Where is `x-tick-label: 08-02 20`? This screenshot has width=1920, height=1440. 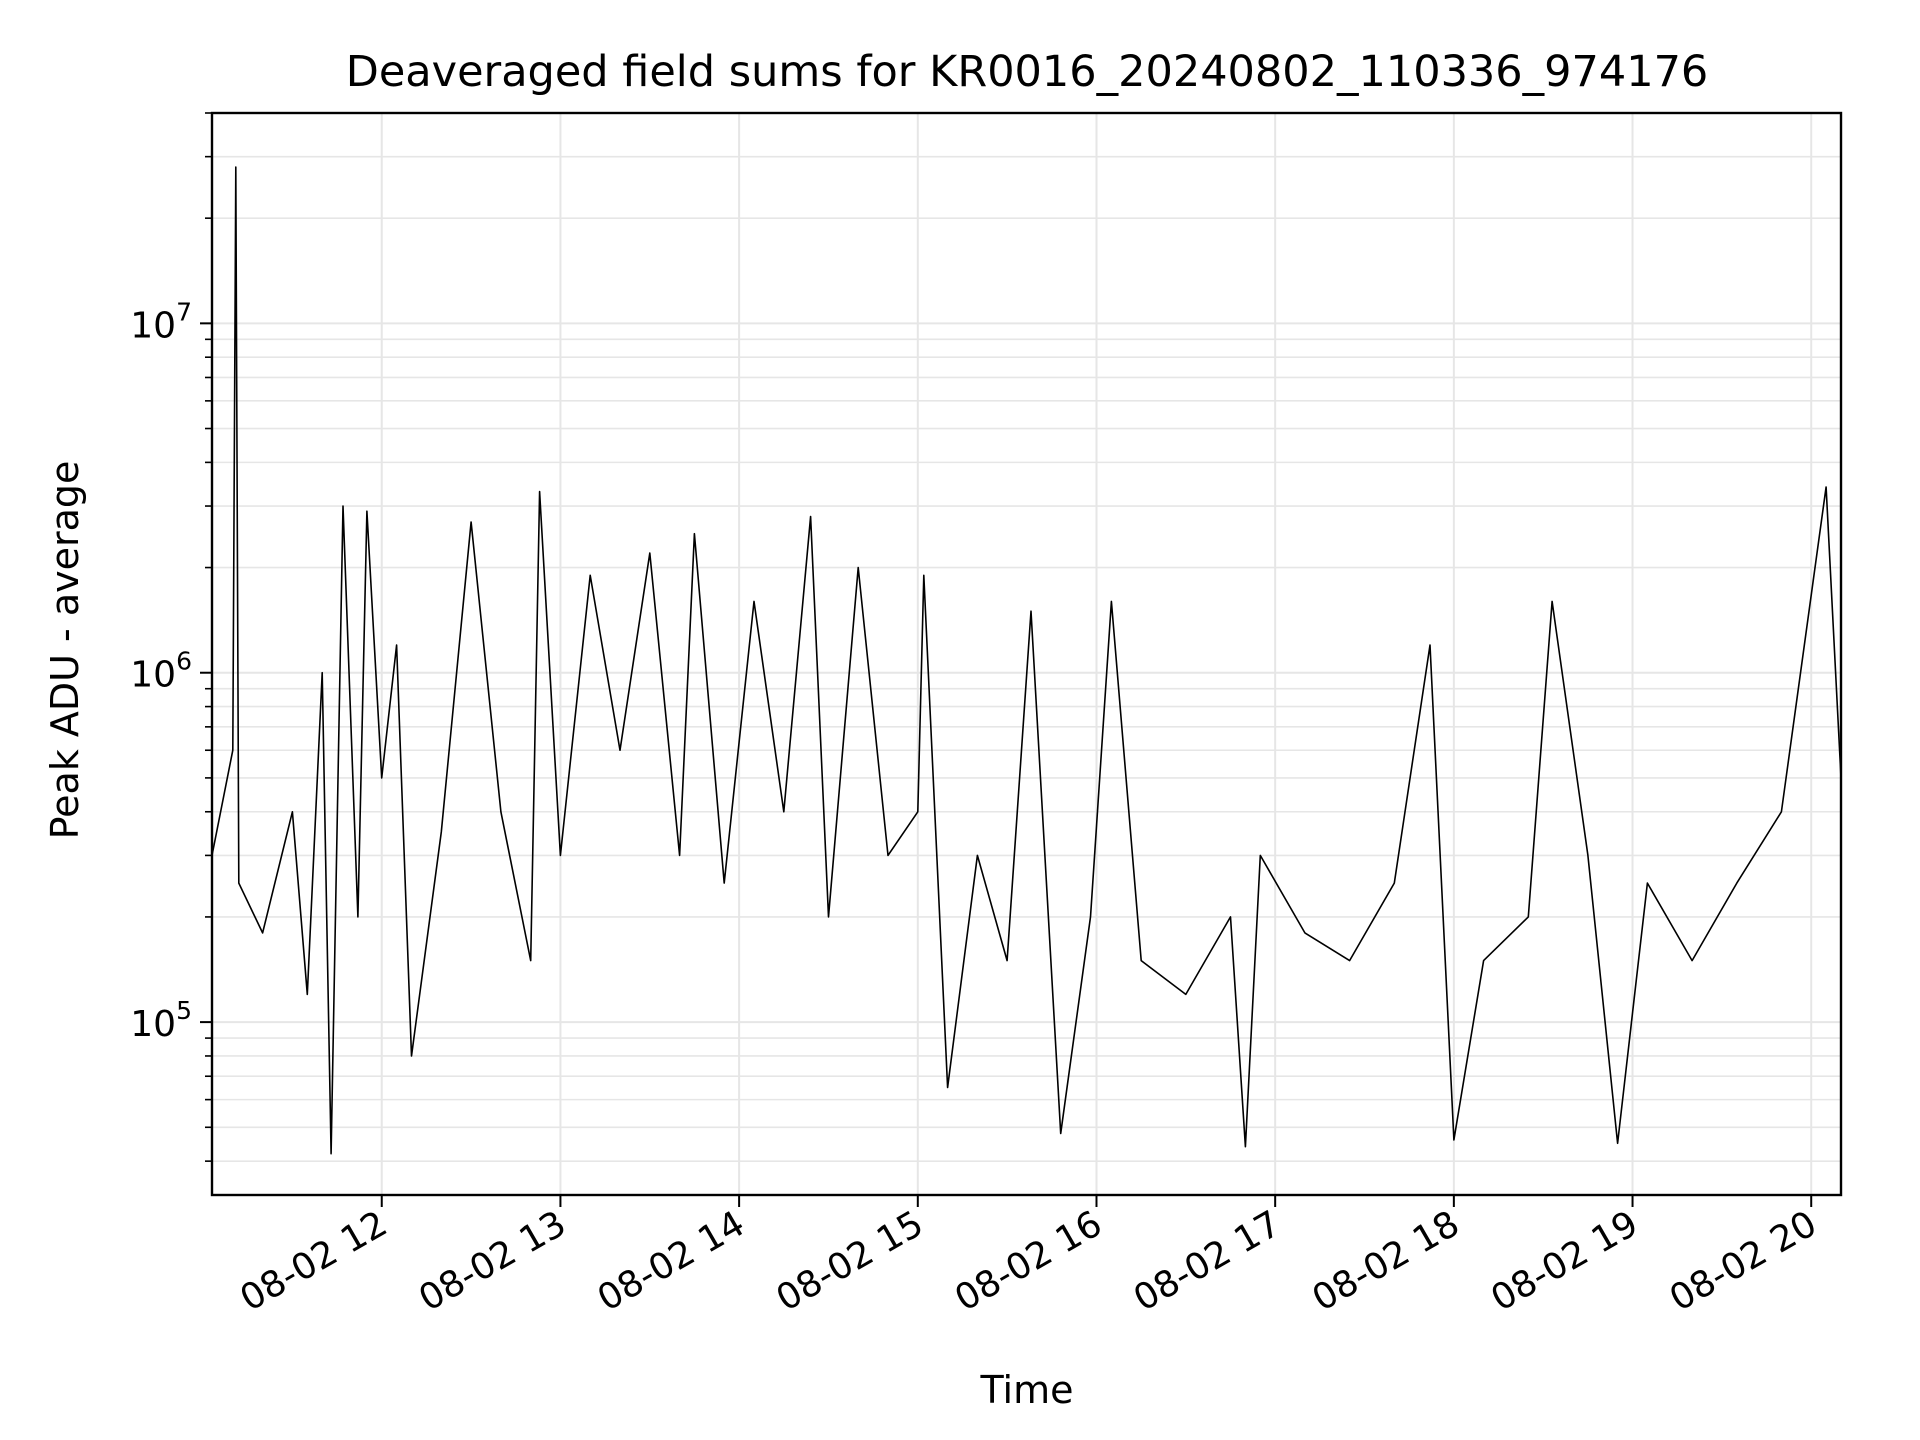 x-tick-label: 08-02 20 is located at coordinates (1743, 1261).